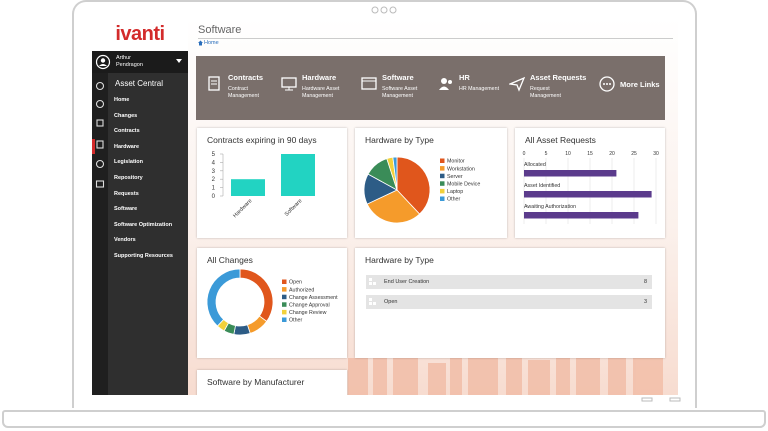 The height and width of the screenshot is (431, 768). I want to click on menu-item: Software Optimization, so click(143, 224).